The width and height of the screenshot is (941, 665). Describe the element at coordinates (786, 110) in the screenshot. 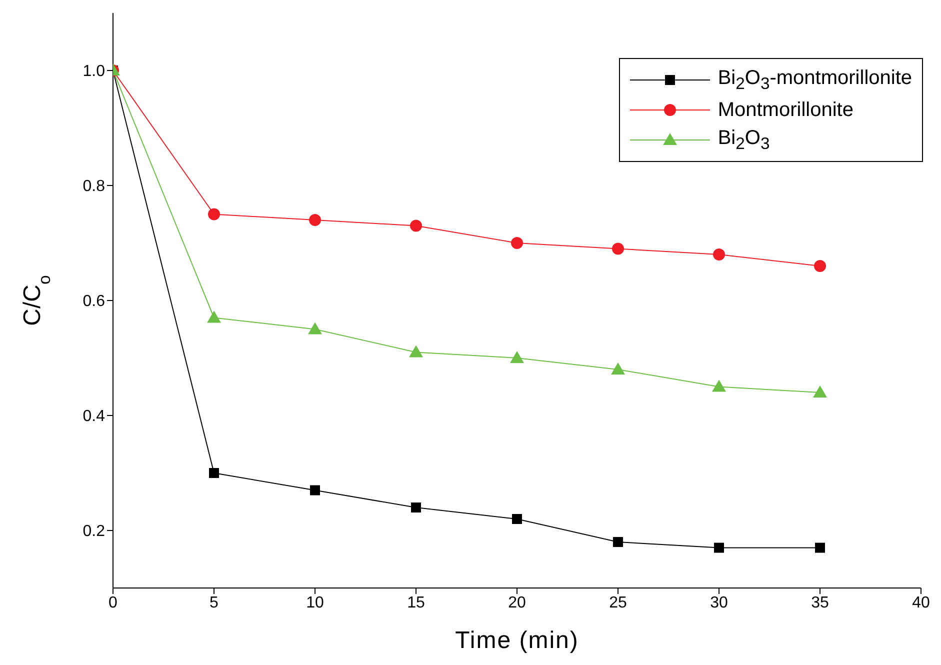

I see `legend-label: Montmorillonite` at that location.